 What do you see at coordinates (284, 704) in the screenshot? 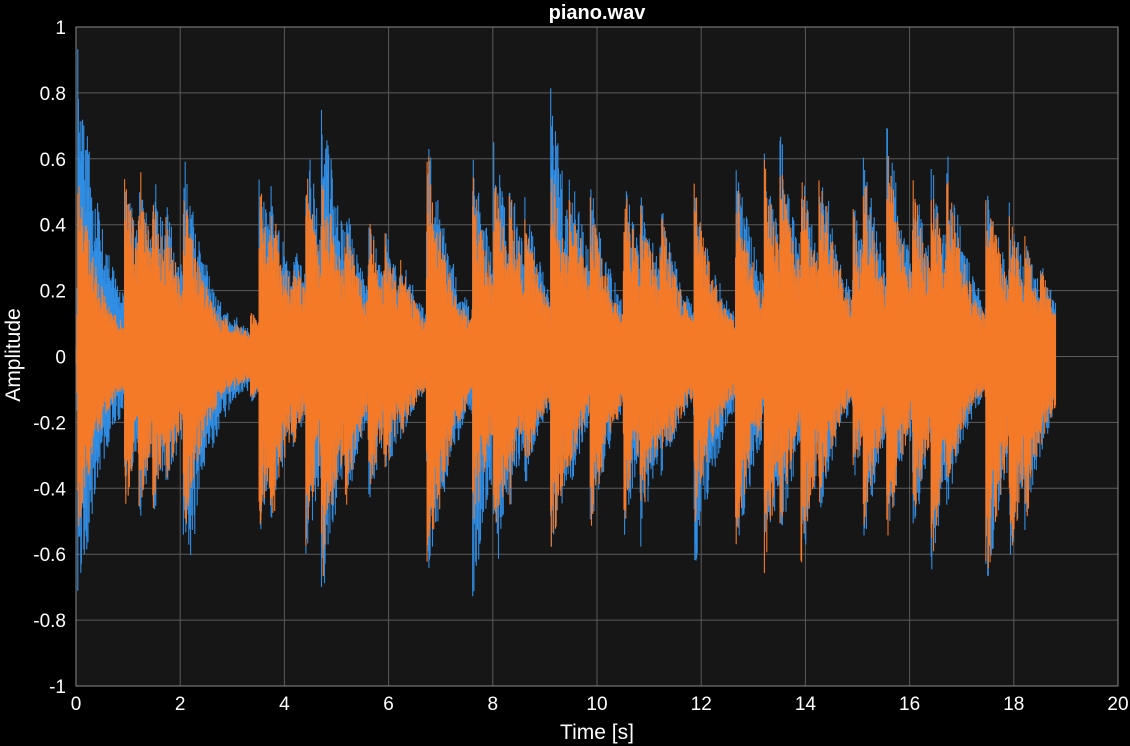
I see `x-tick-label: 4` at bounding box center [284, 704].